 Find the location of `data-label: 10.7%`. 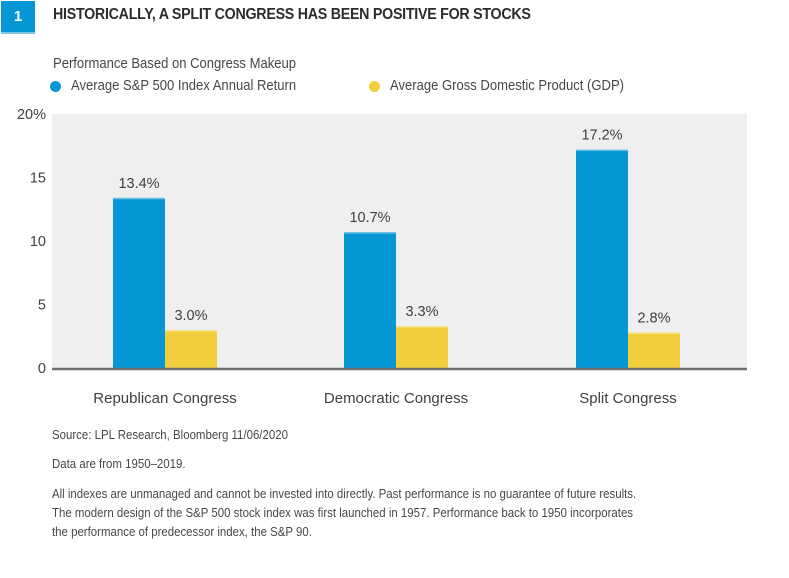

data-label: 10.7% is located at coordinates (369, 218).